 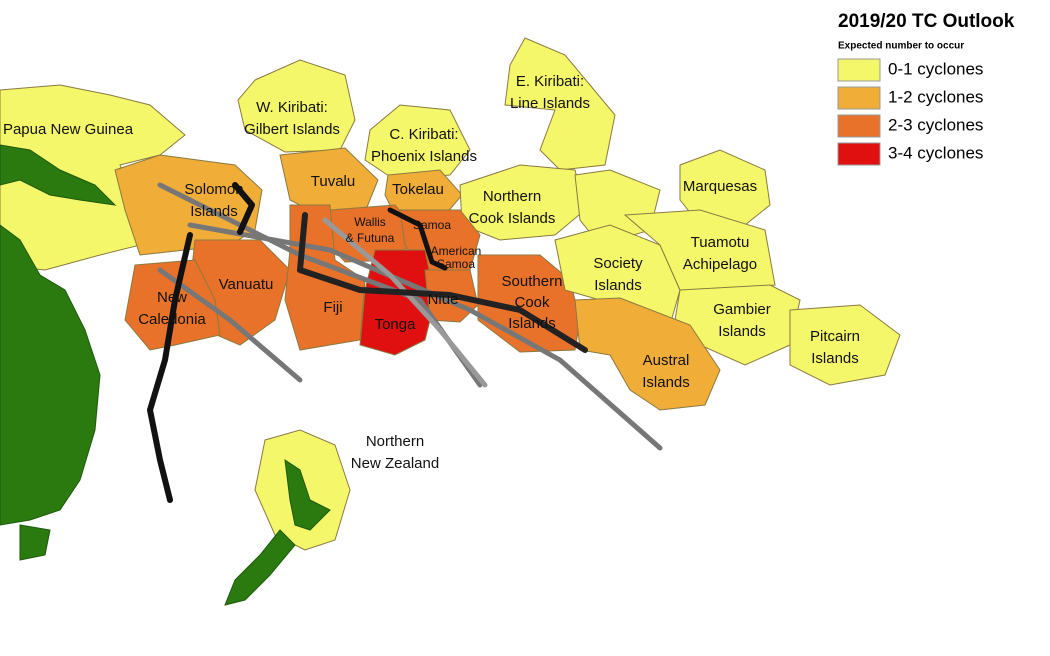 I want to click on region-label: Society, so click(x=618, y=263).